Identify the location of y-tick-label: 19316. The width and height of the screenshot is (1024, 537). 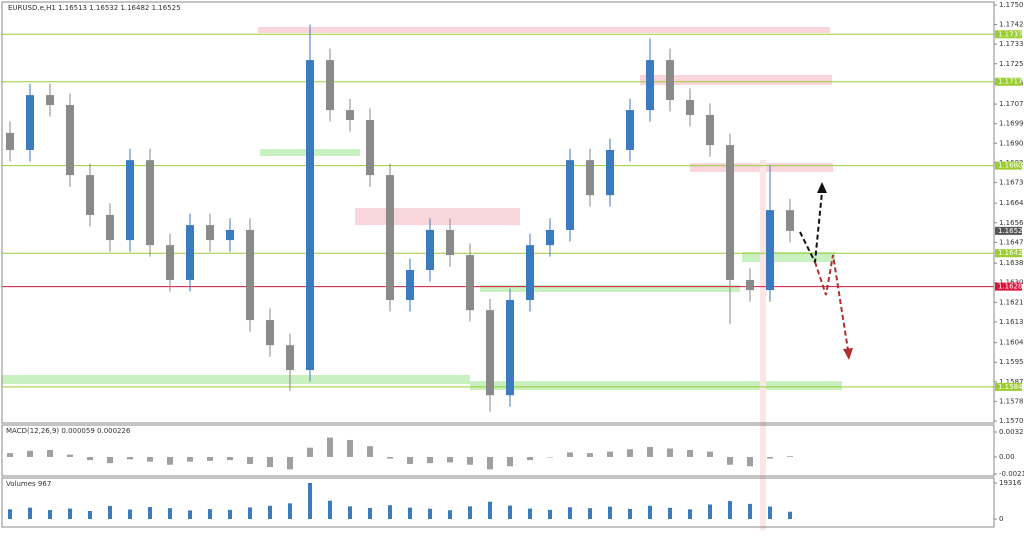
(1010, 483).